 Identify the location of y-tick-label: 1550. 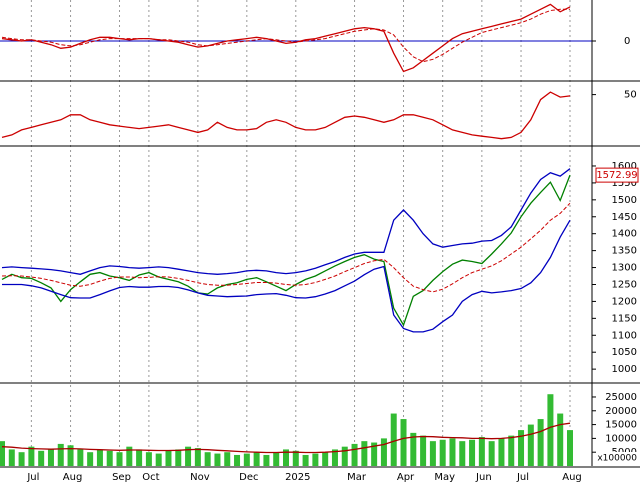
(624, 183).